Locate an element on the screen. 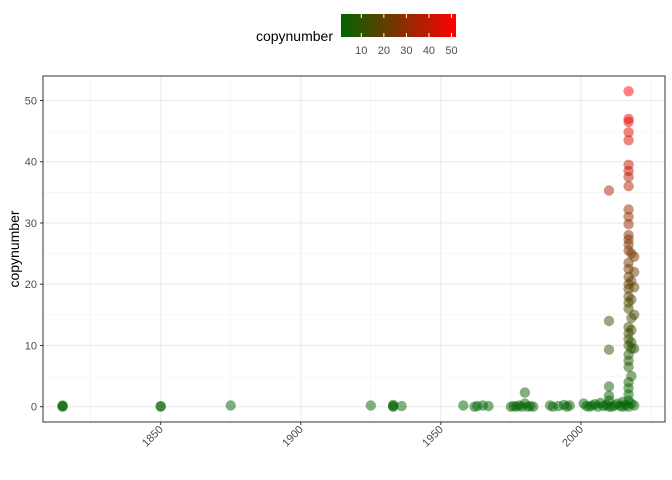  legend-tick-label: 40 is located at coordinates (429, 51).